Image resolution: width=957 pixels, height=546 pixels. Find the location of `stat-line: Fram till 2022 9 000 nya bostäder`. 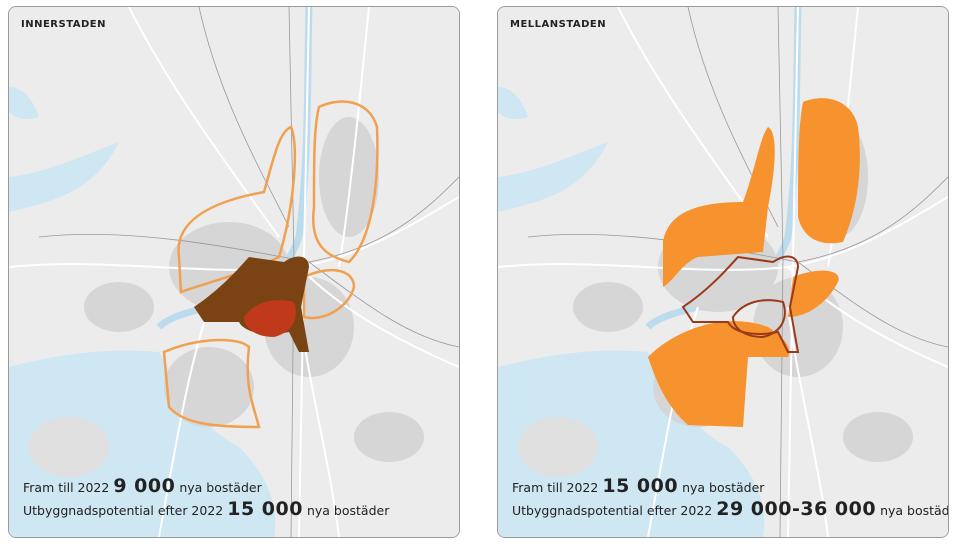

stat-line: Fram till 2022 9 000 nya bostäder is located at coordinates (142, 486).